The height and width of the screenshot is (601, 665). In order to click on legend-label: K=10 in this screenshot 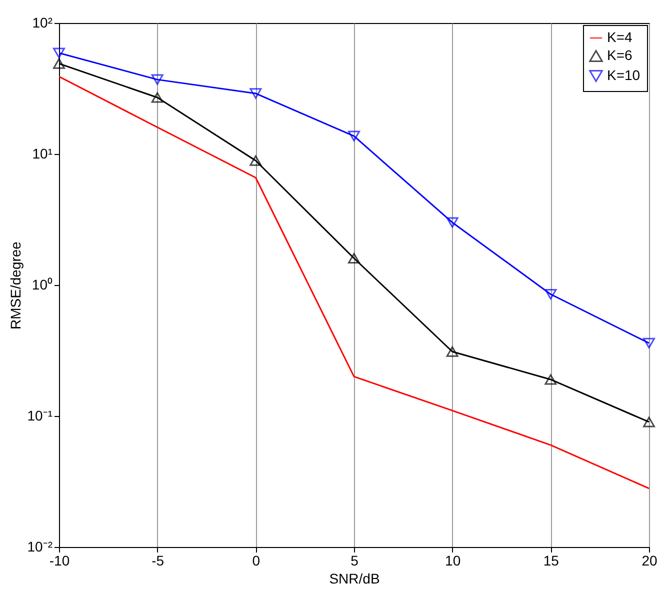, I will do `click(623, 75)`.